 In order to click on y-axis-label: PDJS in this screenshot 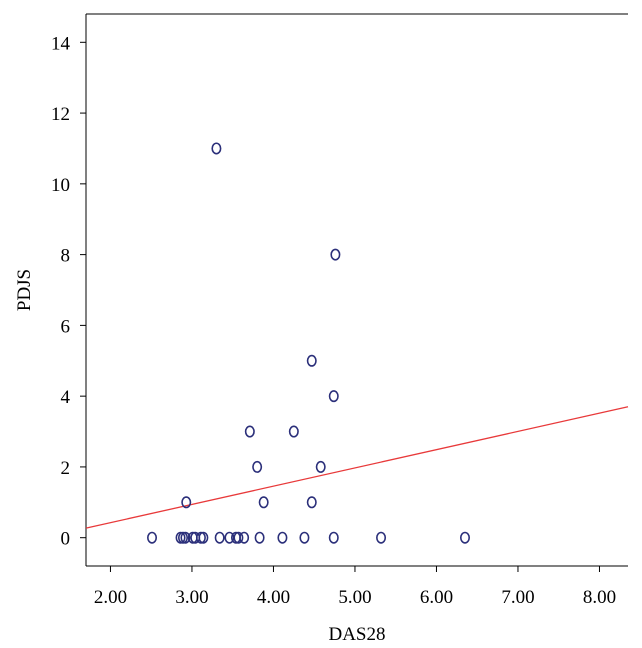, I will do `click(24, 290)`.